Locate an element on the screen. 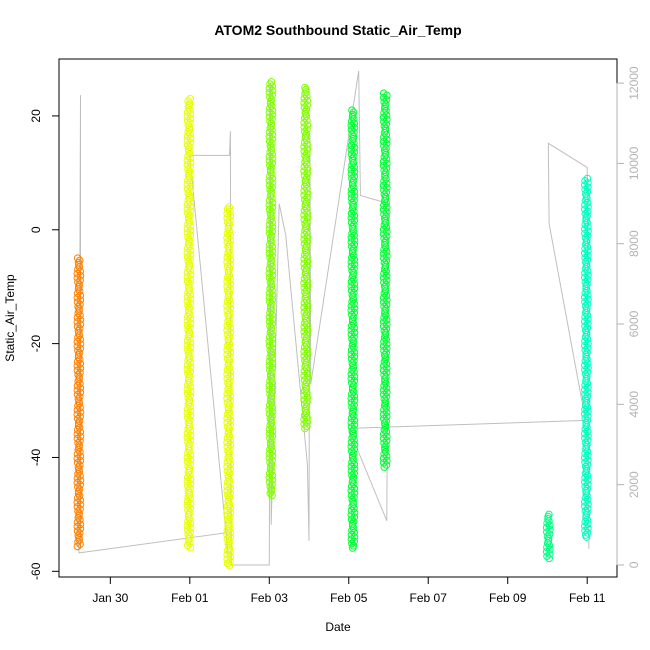 This screenshot has width=650, height=650. x-tick-label: Jan 30 is located at coordinates (110, 598).